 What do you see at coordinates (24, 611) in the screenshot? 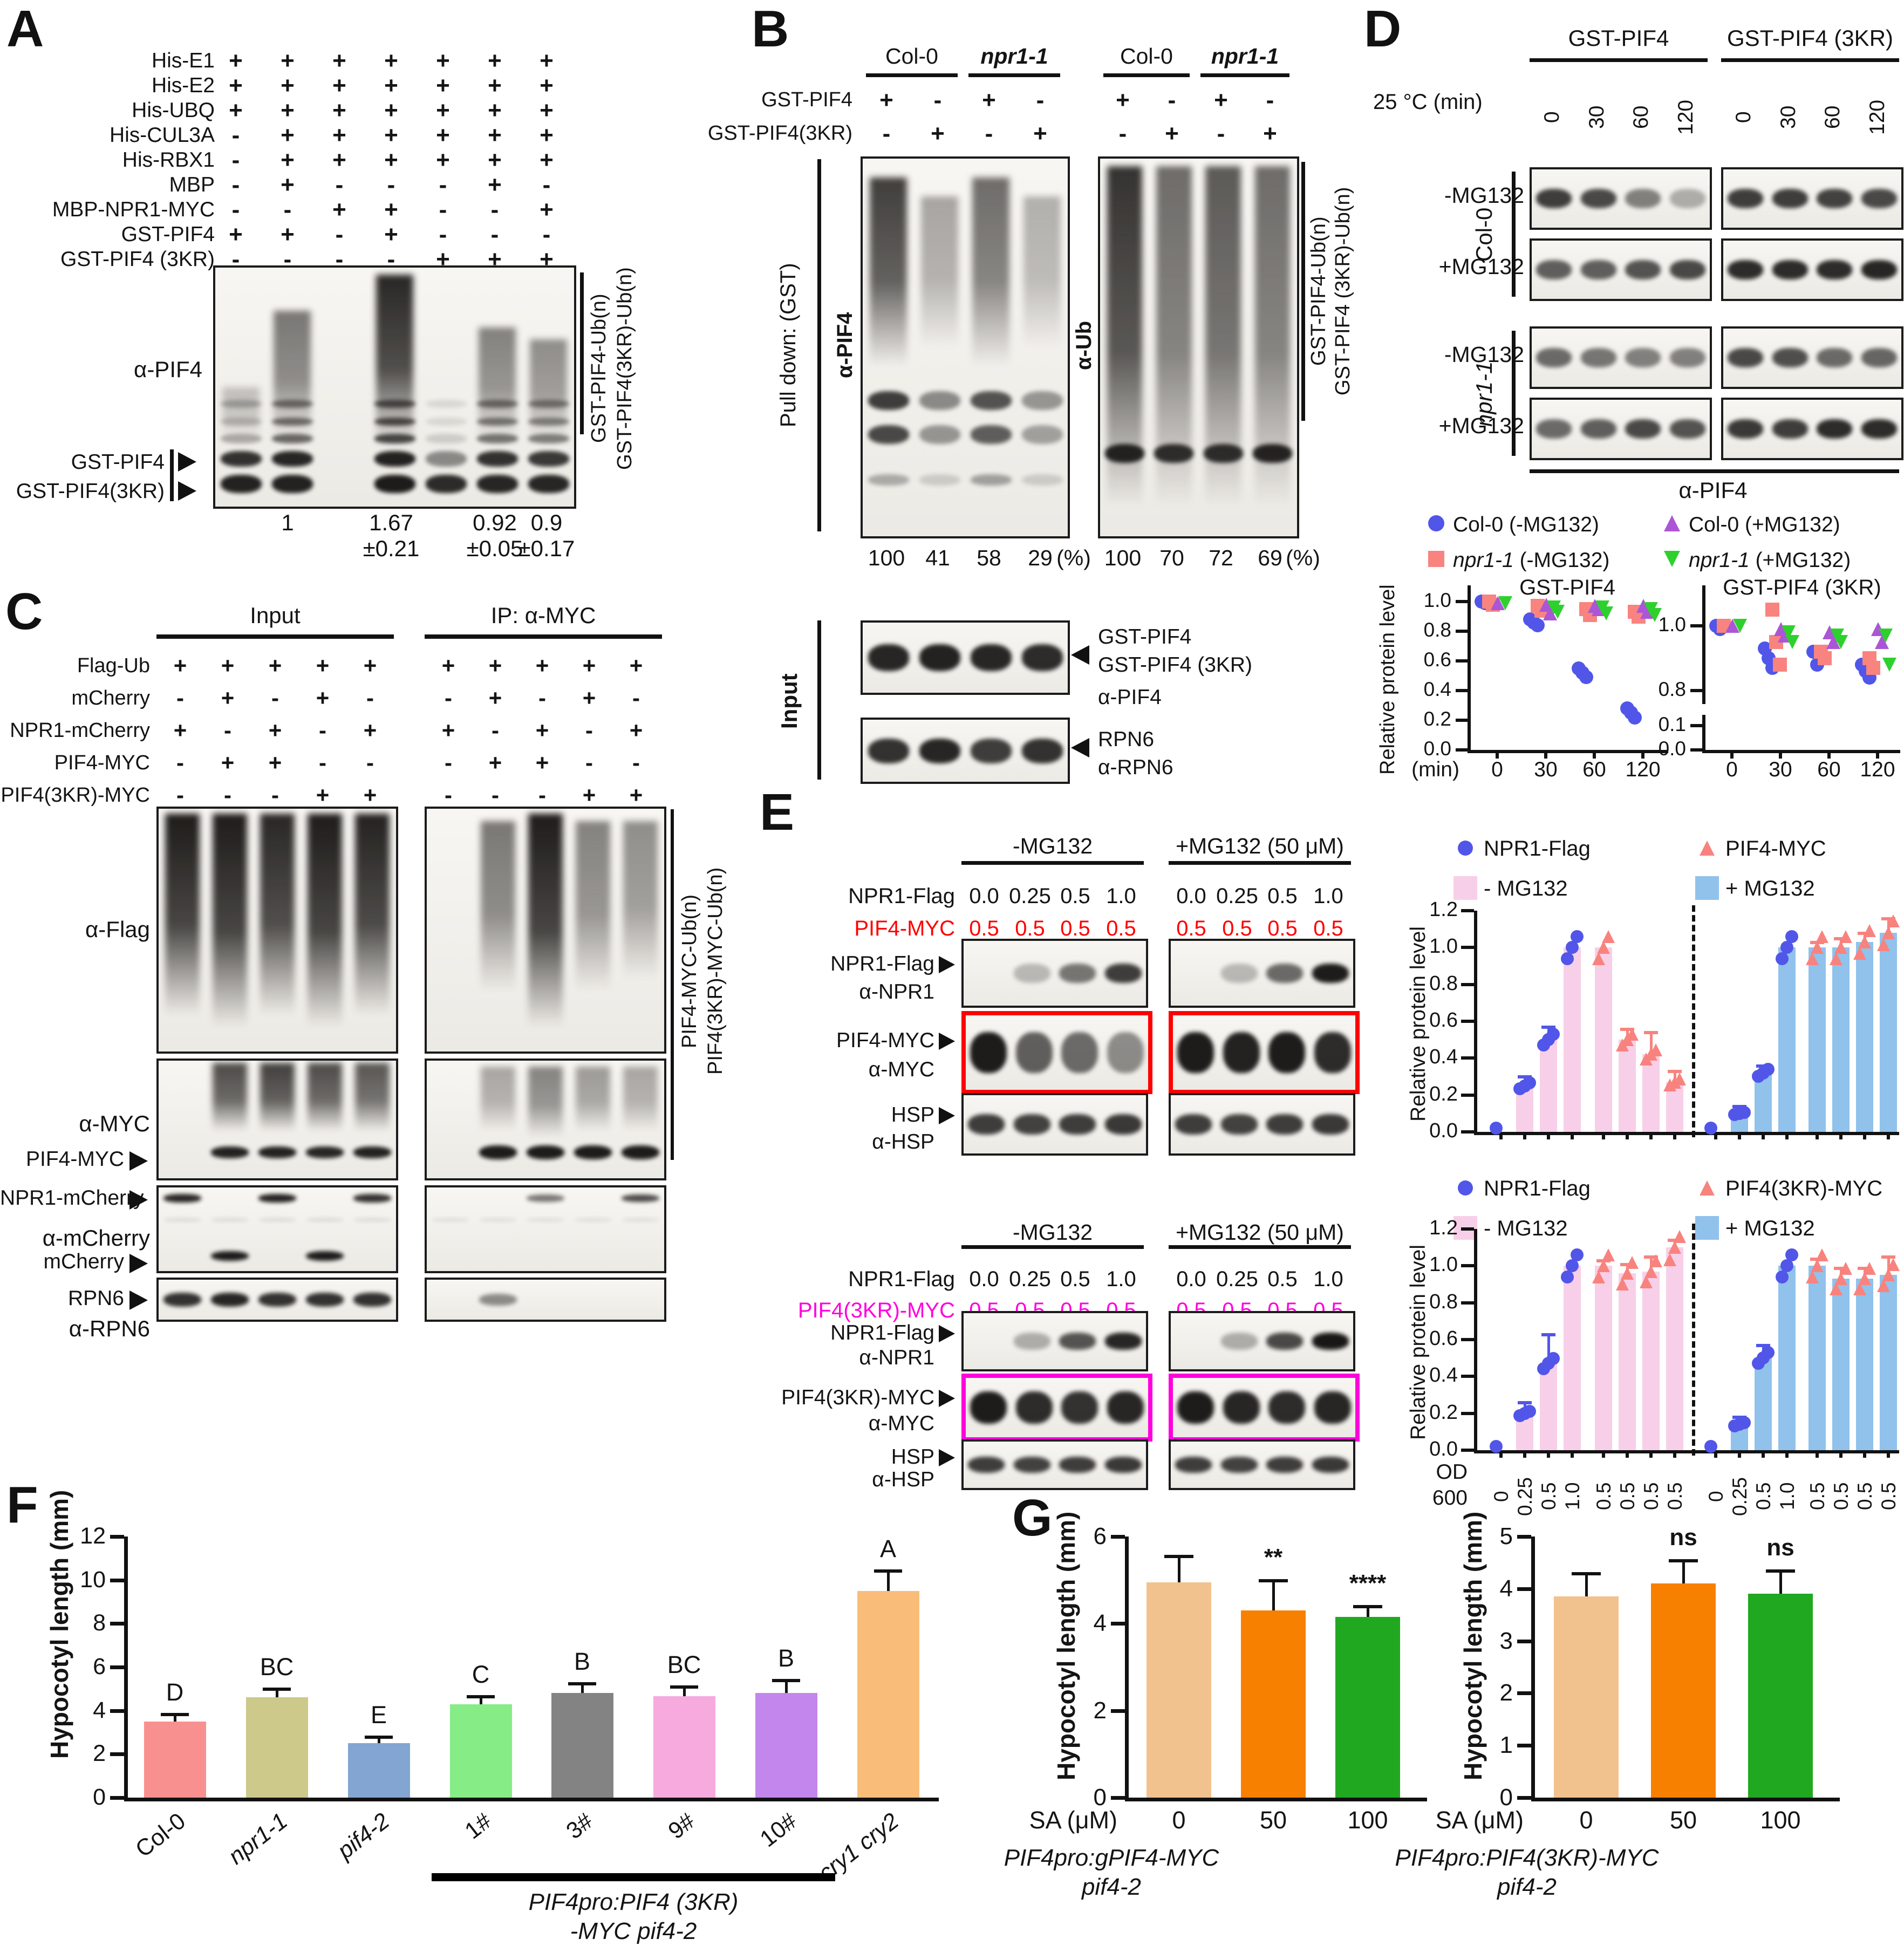
I see `panel-c-label: C` at bounding box center [24, 611].